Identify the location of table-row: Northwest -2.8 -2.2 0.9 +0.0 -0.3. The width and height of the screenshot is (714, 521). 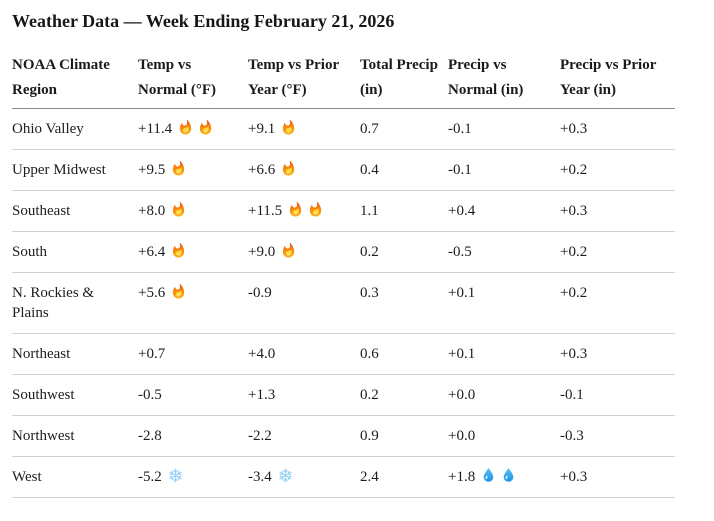
(343, 436).